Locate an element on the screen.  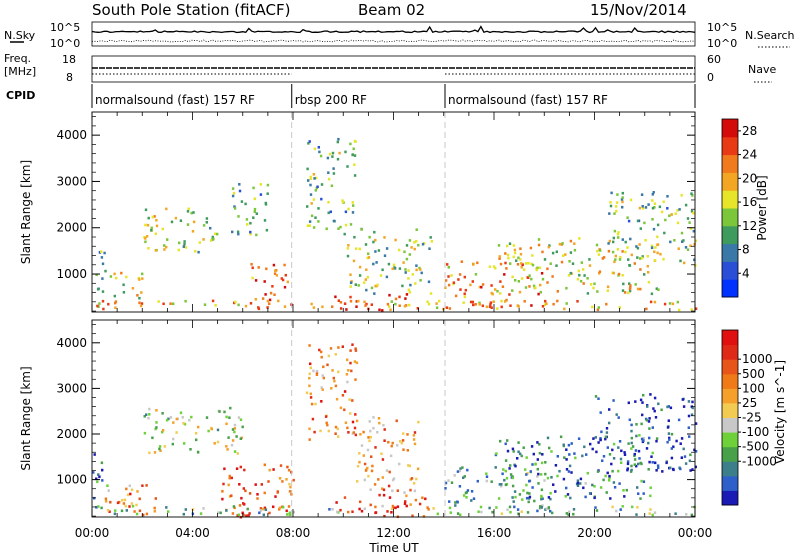
y-axis-label: Slant Range [km] is located at coordinates (26, 418).